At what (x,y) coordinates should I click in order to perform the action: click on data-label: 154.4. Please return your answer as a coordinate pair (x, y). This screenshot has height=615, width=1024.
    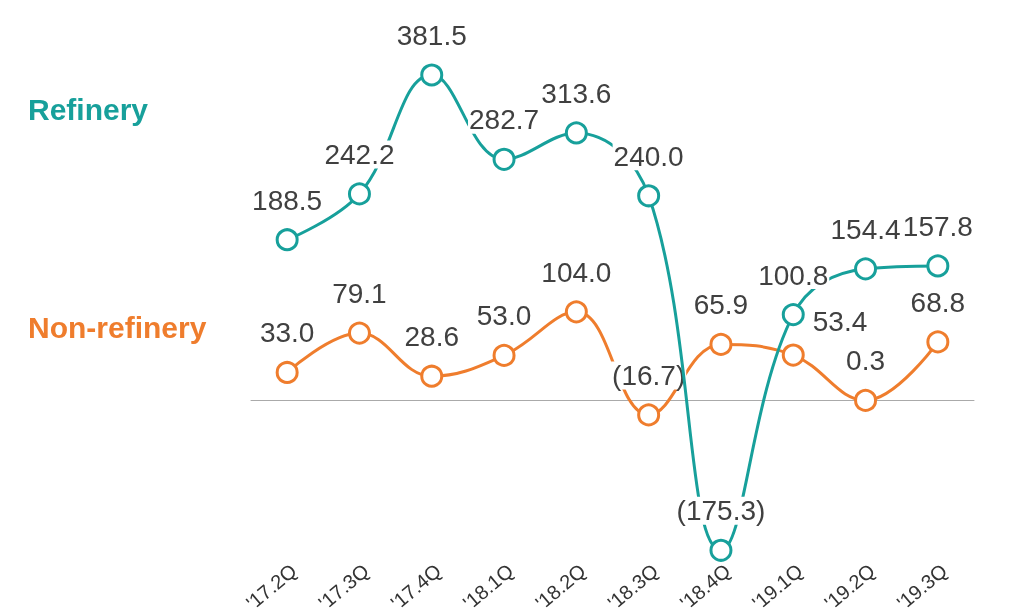
    Looking at the image, I should click on (865, 229).